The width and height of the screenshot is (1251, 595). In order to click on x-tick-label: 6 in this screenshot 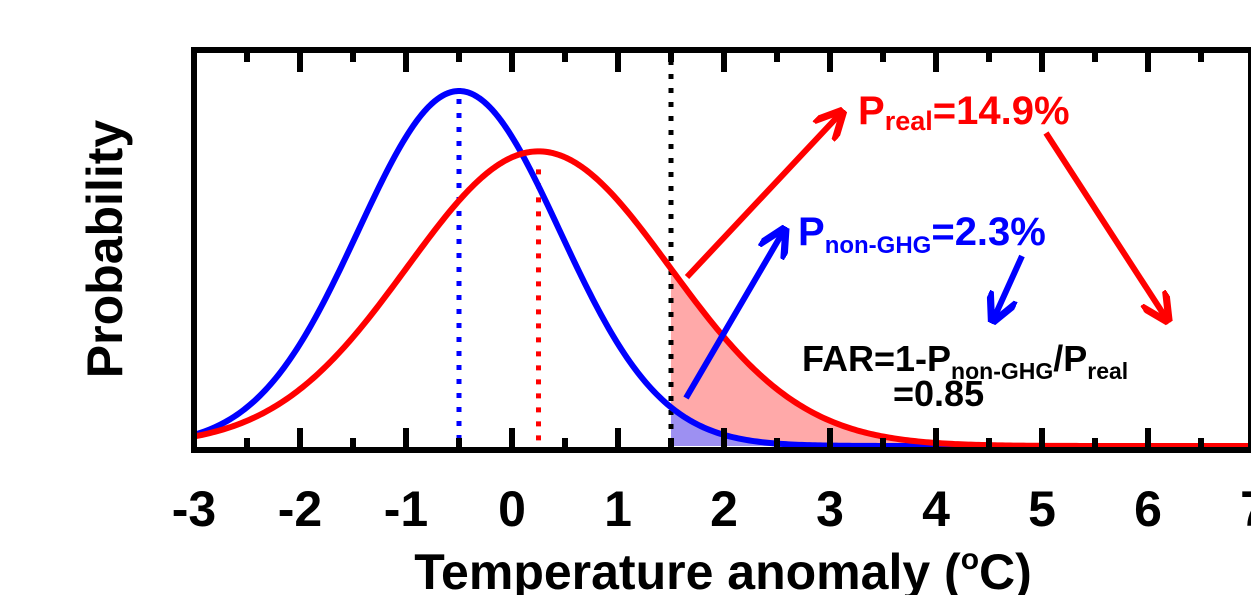, I will do `click(1148, 509)`.